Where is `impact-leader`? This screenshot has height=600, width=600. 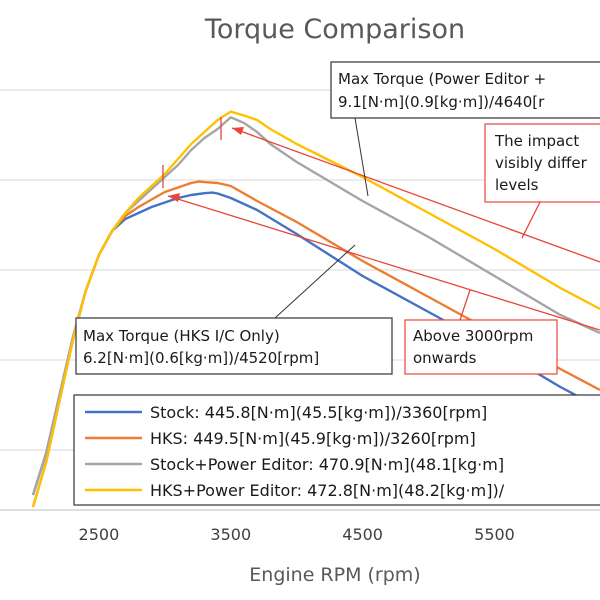 impact-leader is located at coordinates (531, 220).